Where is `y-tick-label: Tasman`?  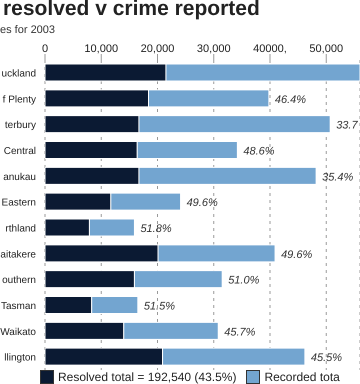 y-tick-label: Tasman is located at coordinates (18, 306).